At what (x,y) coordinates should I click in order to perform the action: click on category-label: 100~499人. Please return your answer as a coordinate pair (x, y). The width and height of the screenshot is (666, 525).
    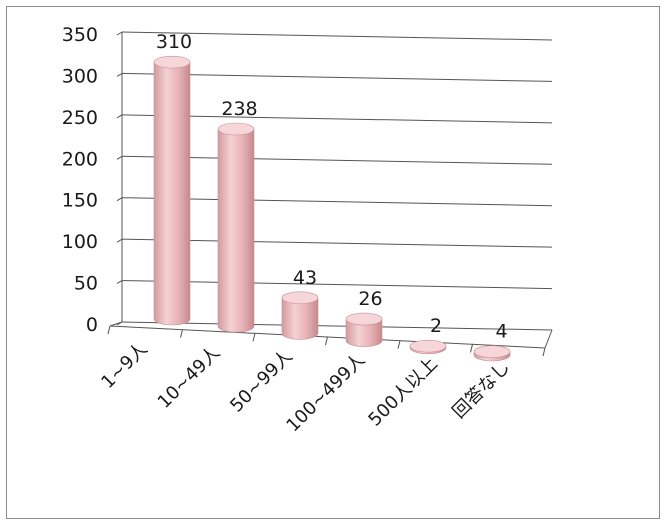
    Looking at the image, I should click on (325, 393).